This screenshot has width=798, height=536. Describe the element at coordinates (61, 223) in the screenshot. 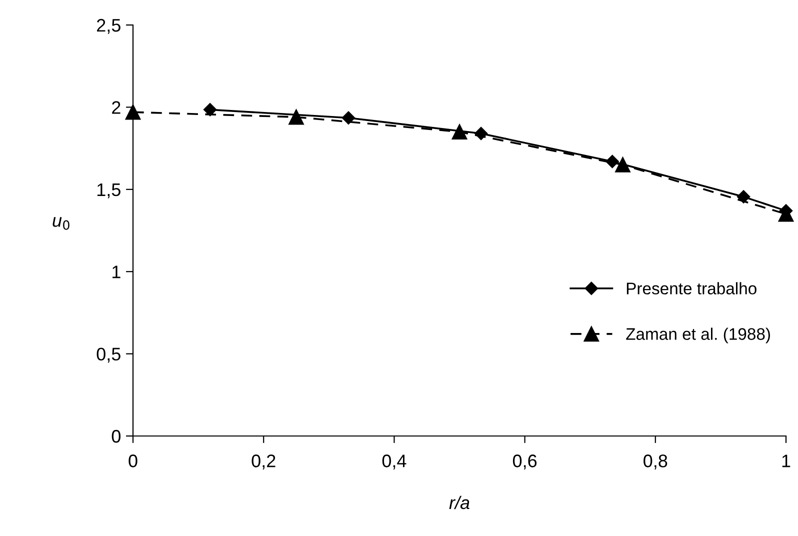

I see `y-axis-title: u$_{0}$` at that location.